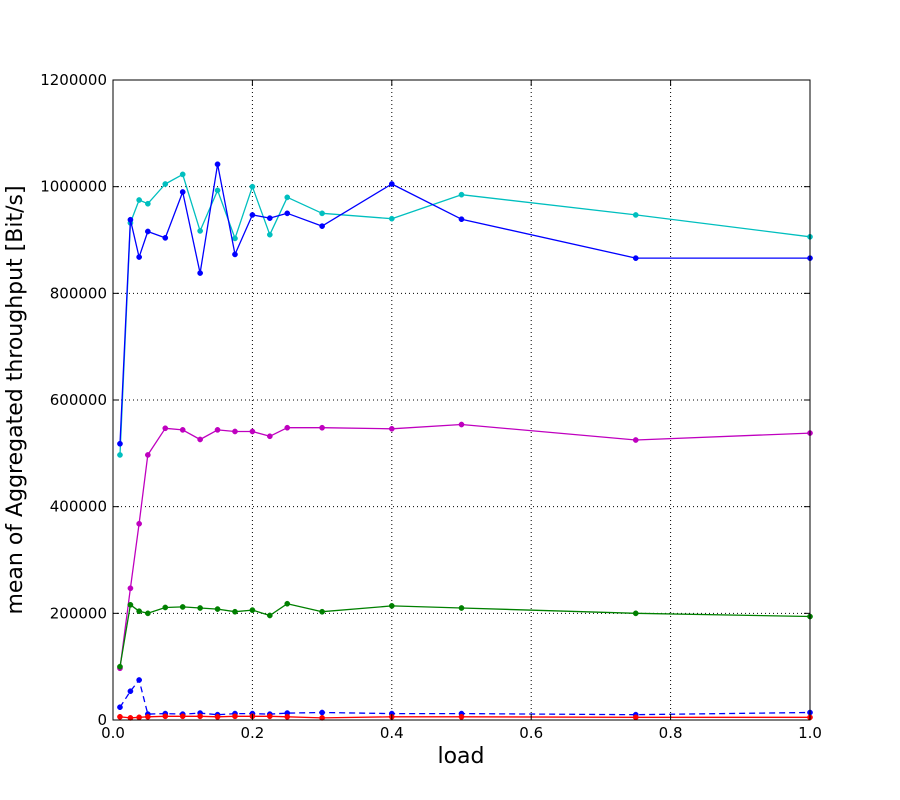  I want to click on y-tick-label: 600000, so click(78, 400).